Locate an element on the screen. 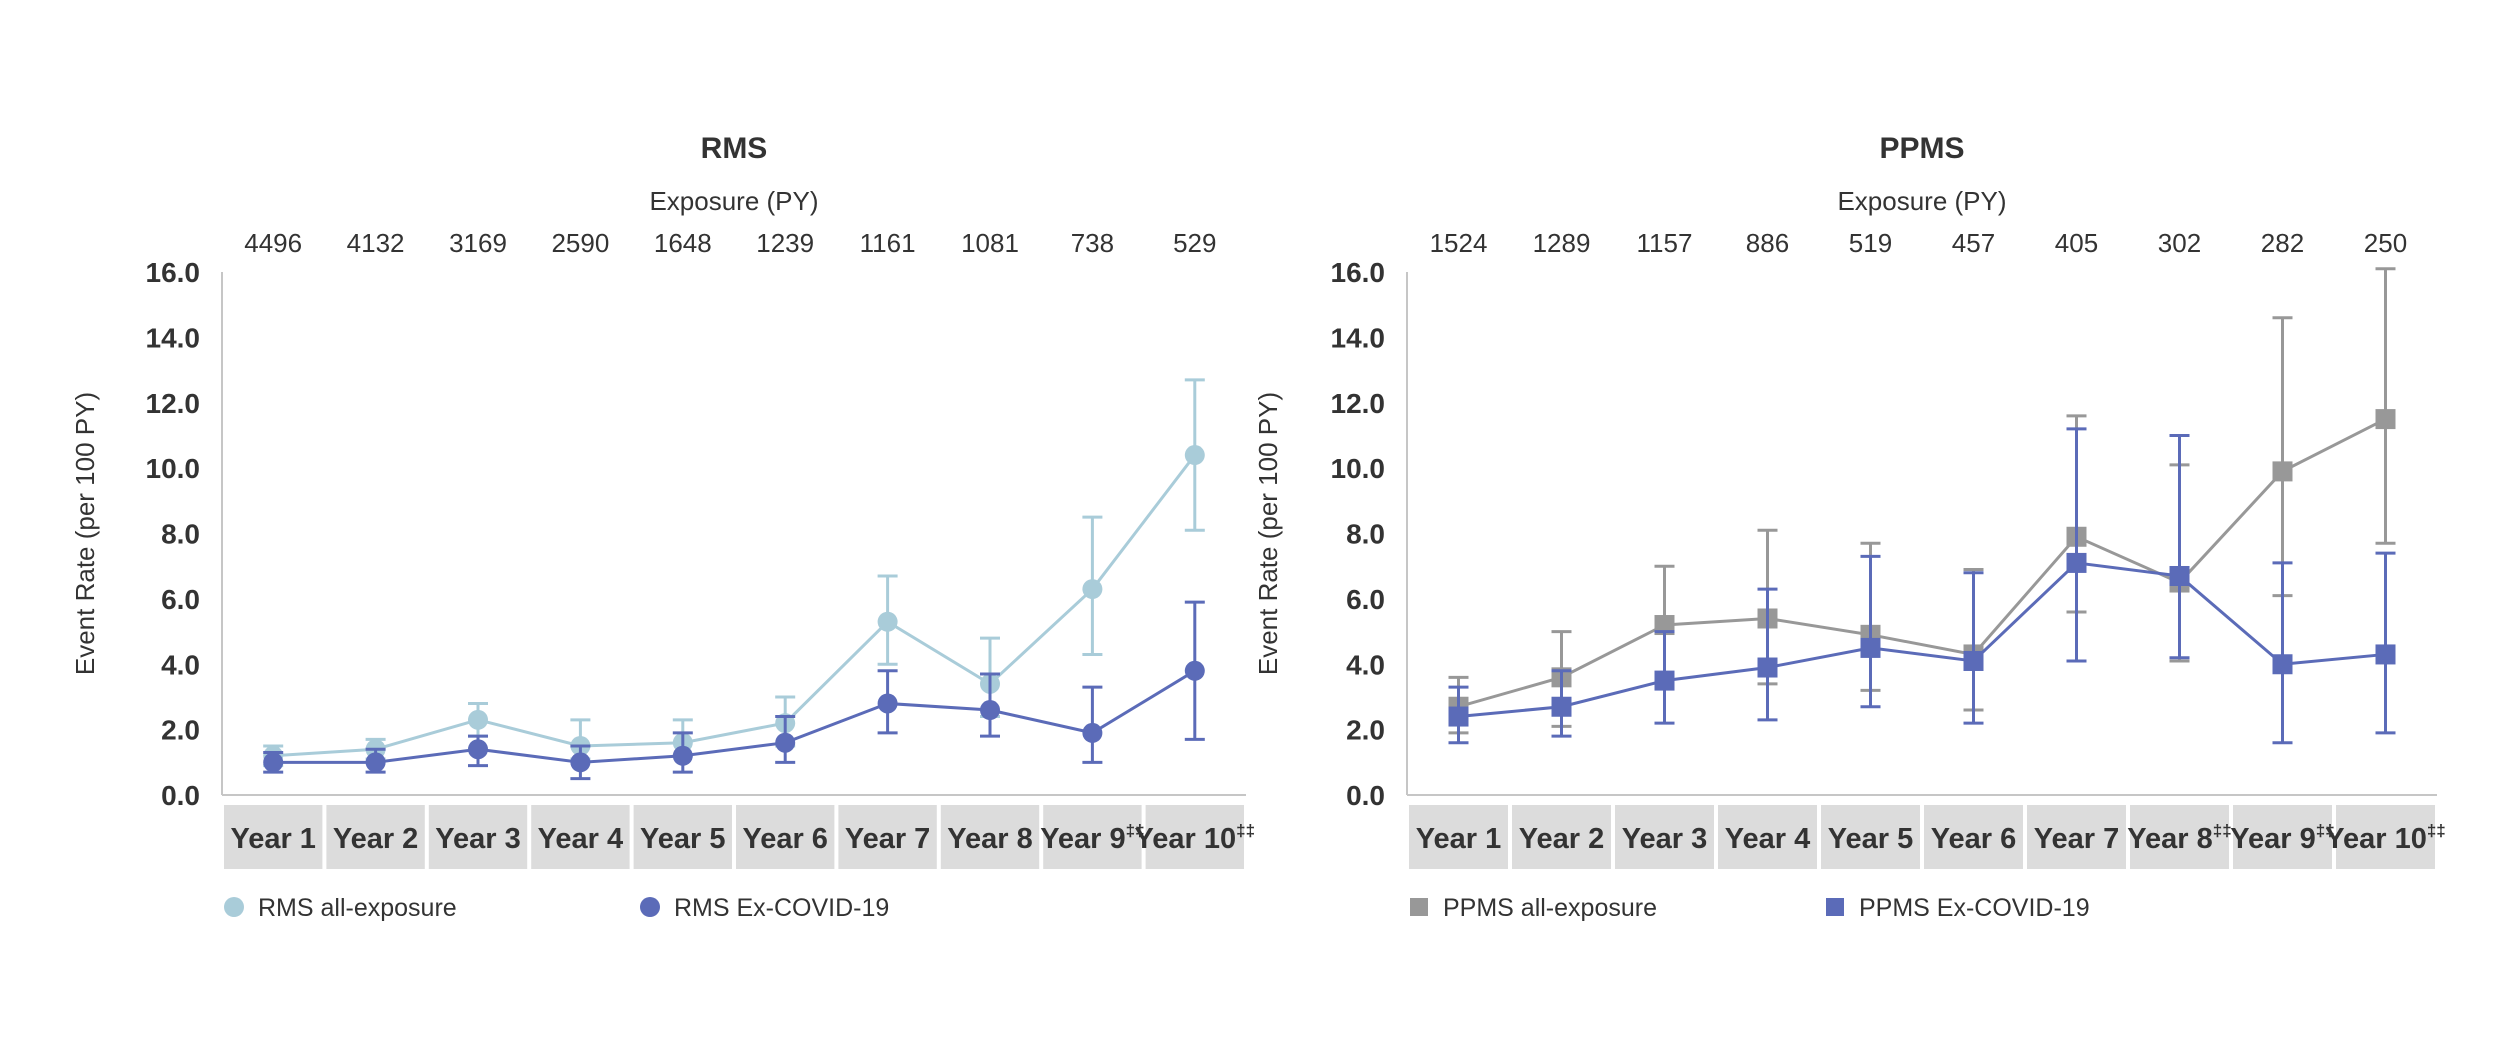  exposure-value: 302 is located at coordinates (2179, 243).